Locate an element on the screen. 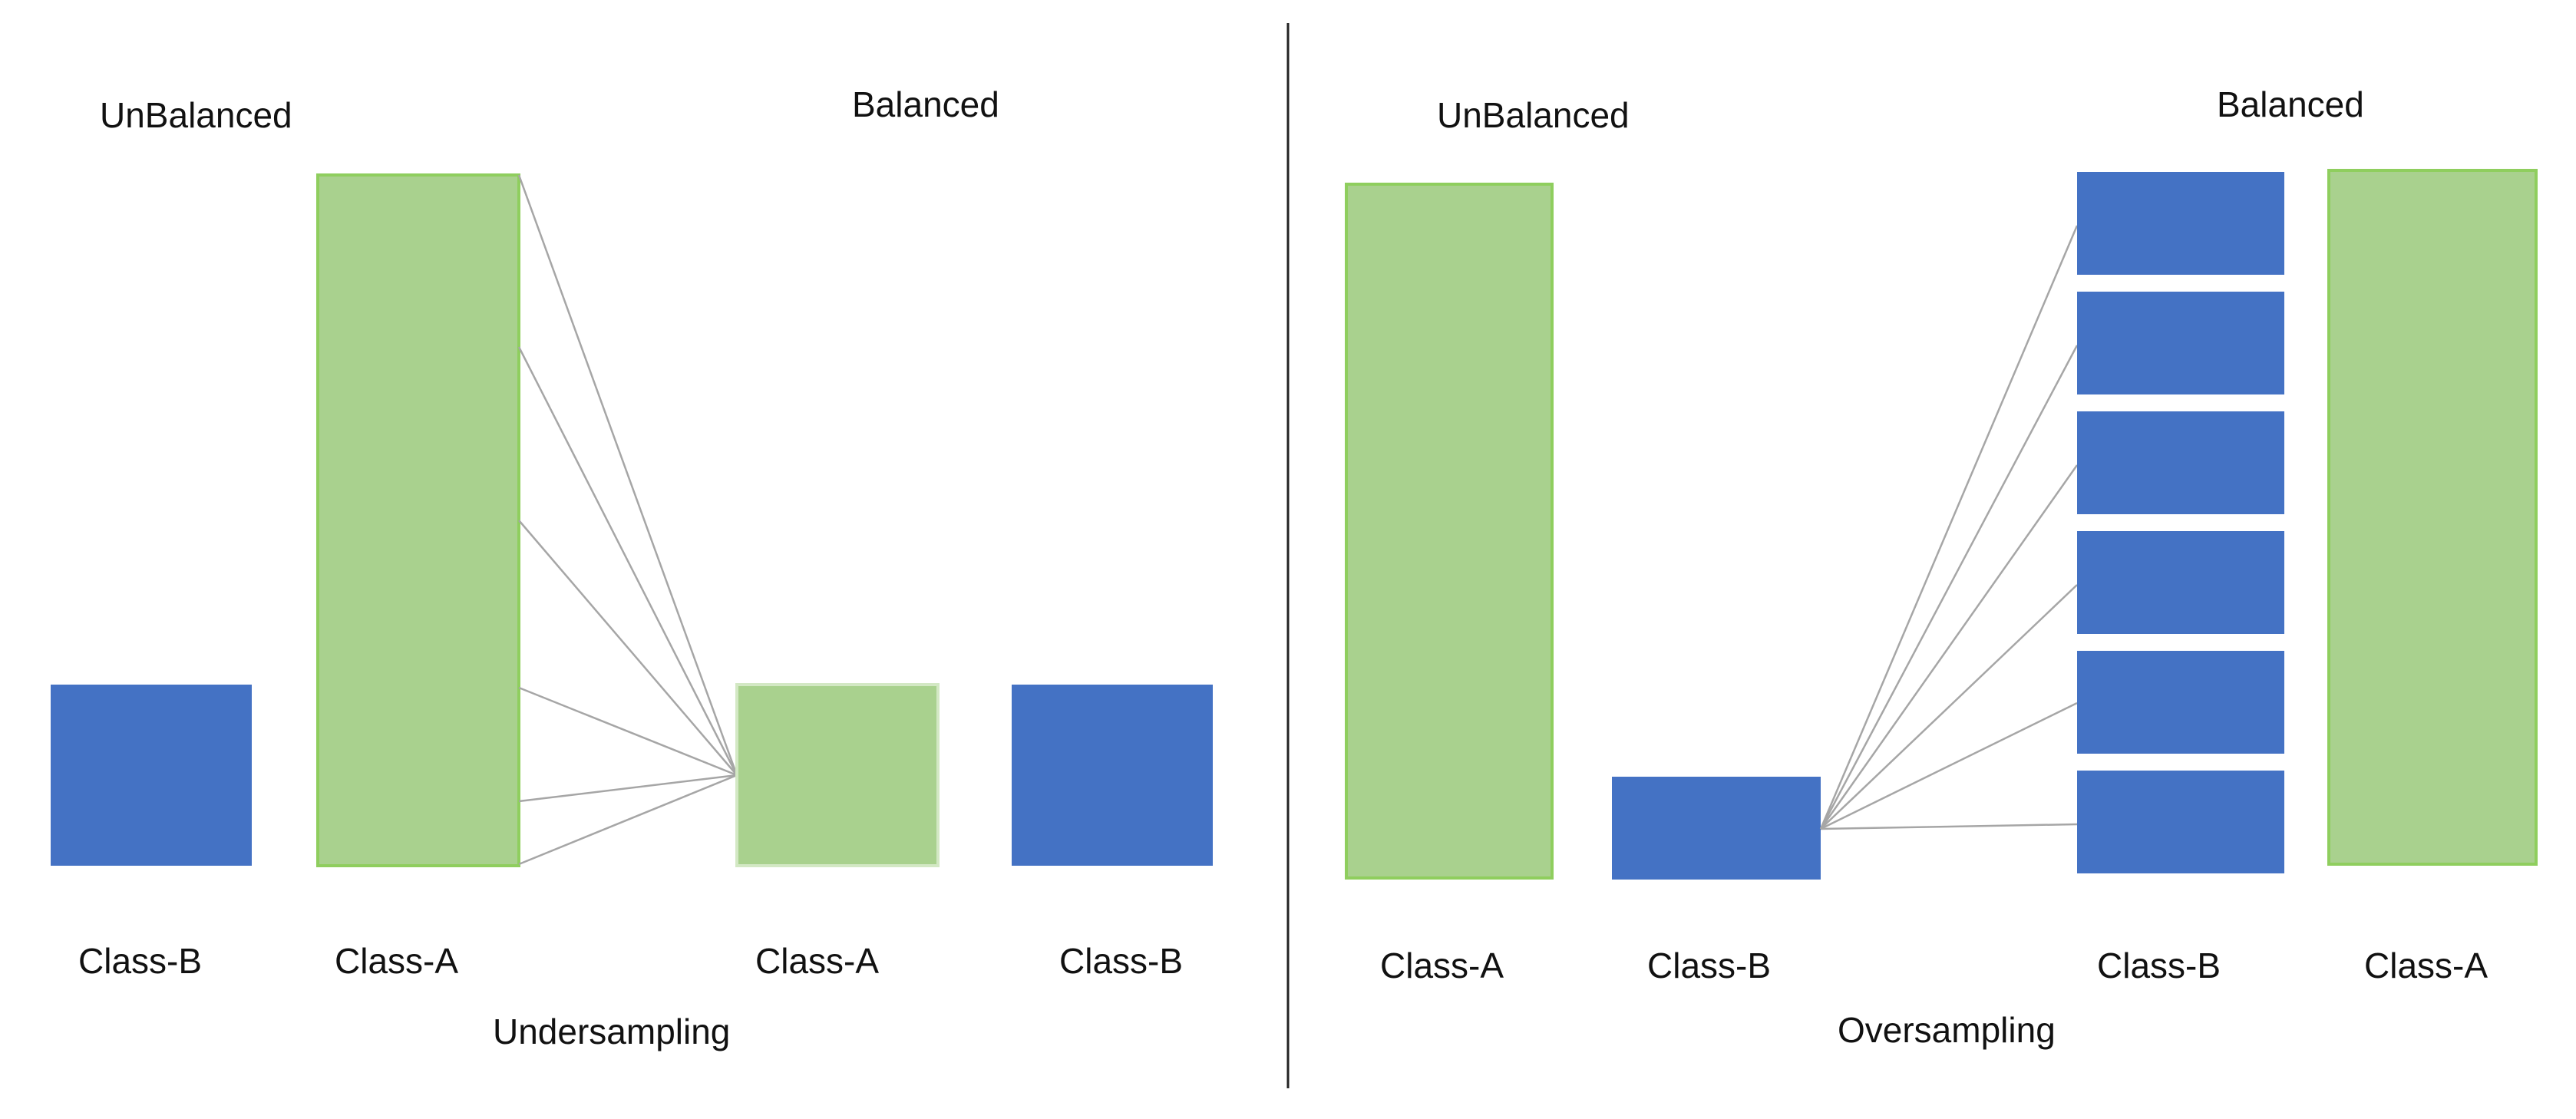 This screenshot has height=1119, width=2576. oversampling-unbalanced-class-b-bar is located at coordinates (1717, 828).